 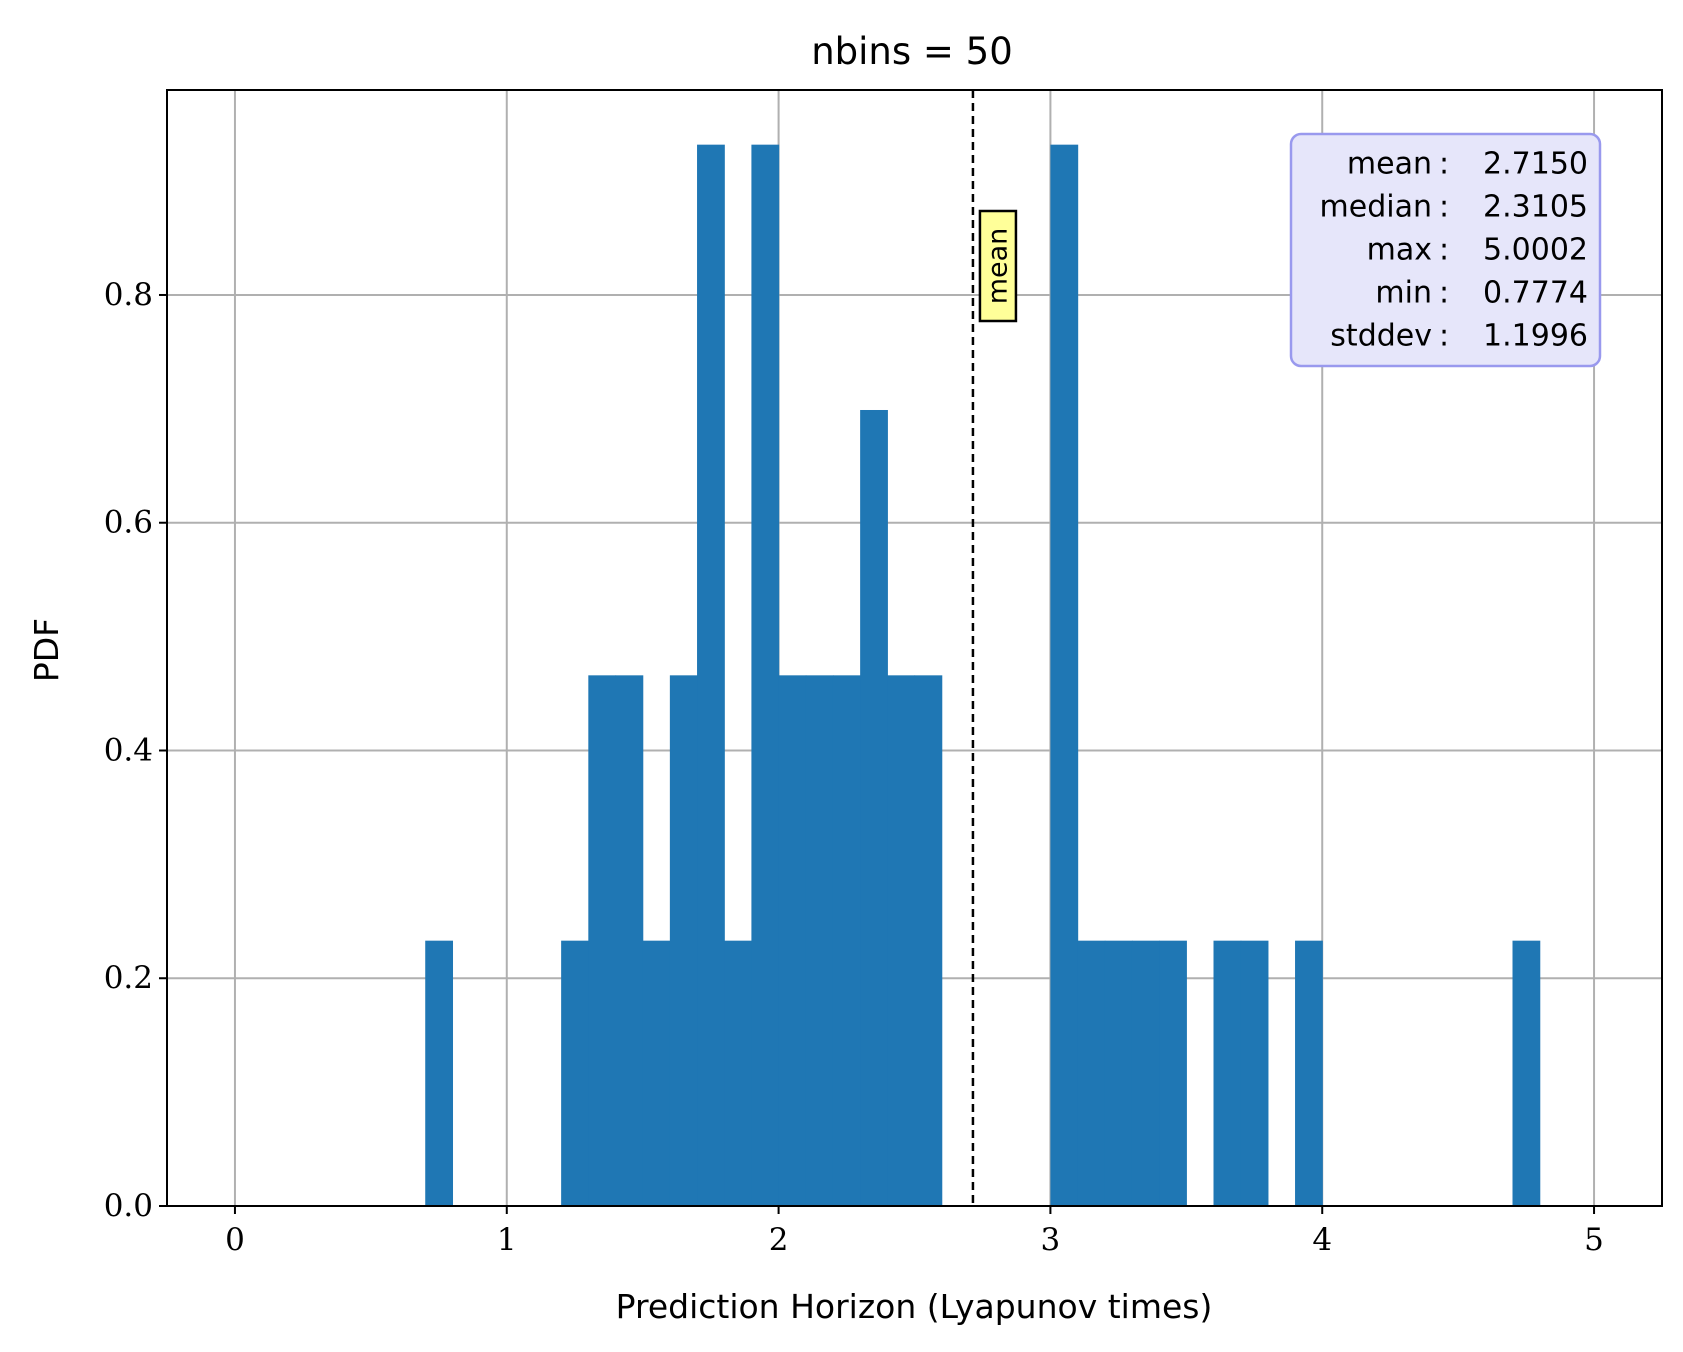 What do you see at coordinates (1535, 164) in the screenshot?
I see `stats-value-mean: 2.7150` at bounding box center [1535, 164].